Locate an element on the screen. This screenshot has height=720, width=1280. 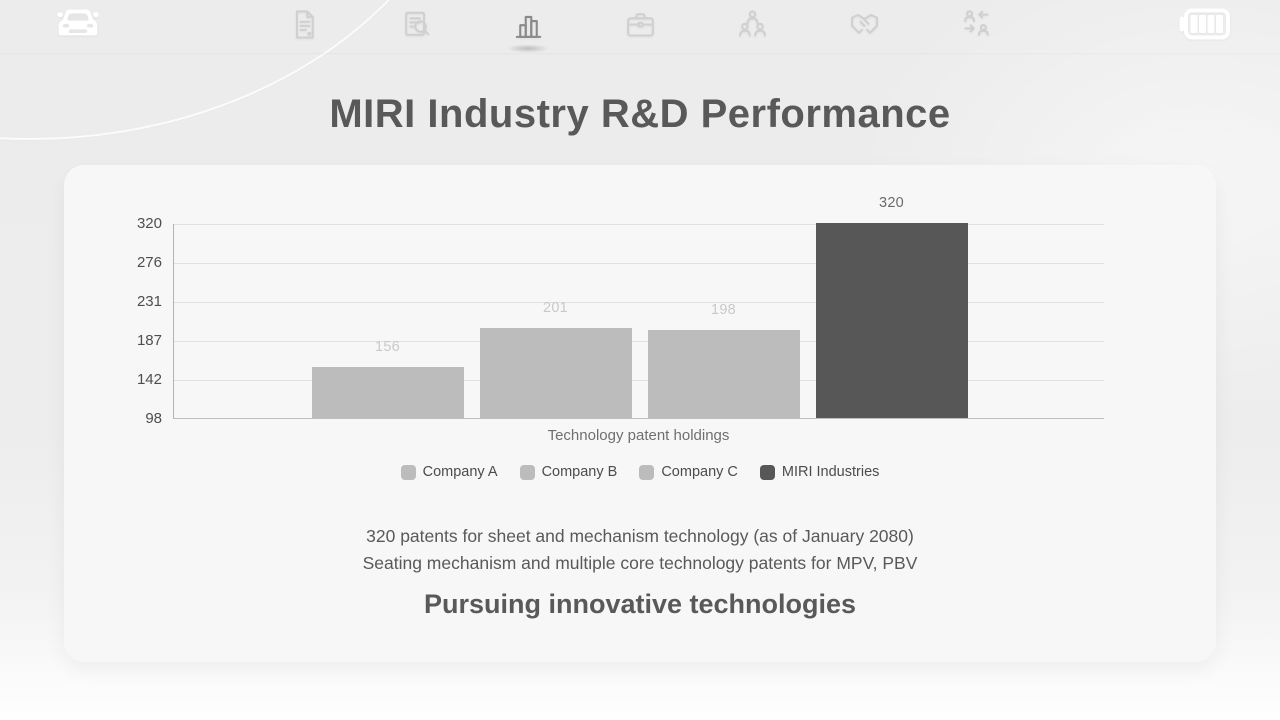
people-exchange-icon is located at coordinates (976, 27).